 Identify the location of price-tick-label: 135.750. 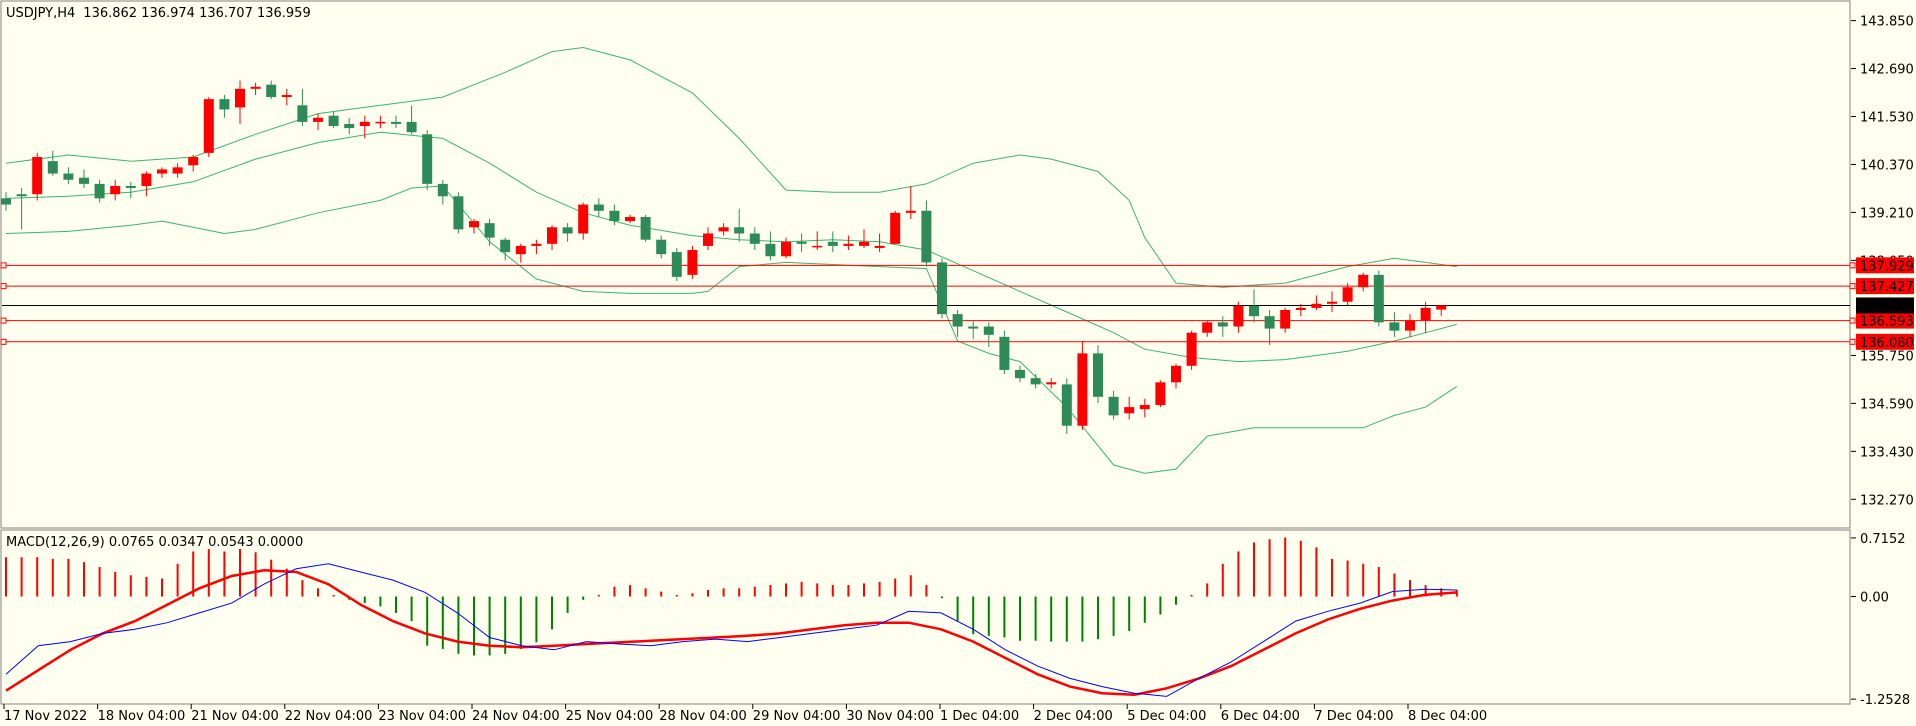
(1887, 356).